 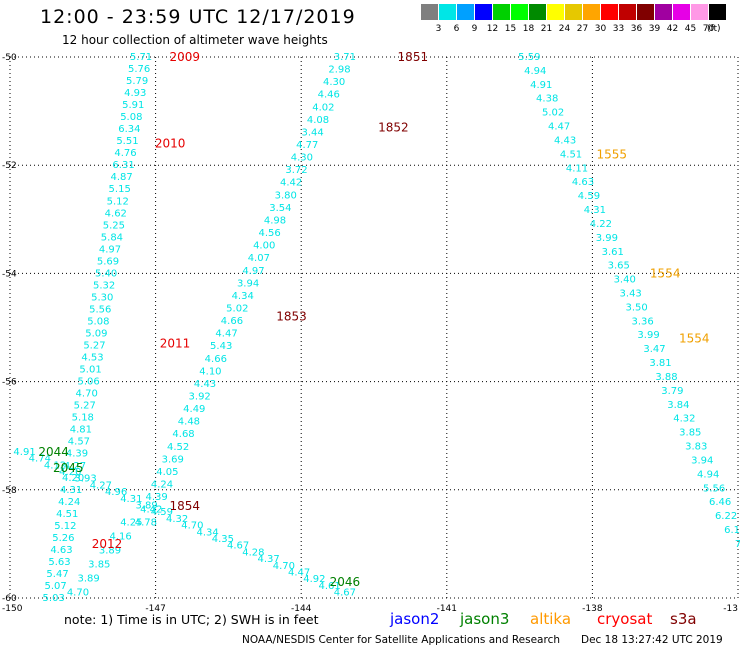 I want to click on wave-height-value: 4.27, so click(x=75, y=466).